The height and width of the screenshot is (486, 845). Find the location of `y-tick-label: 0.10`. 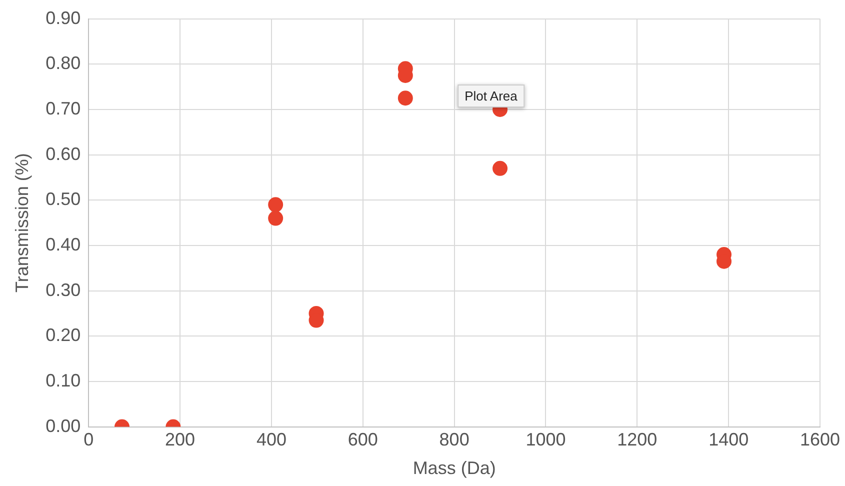

y-tick-label: 0.10 is located at coordinates (63, 380).